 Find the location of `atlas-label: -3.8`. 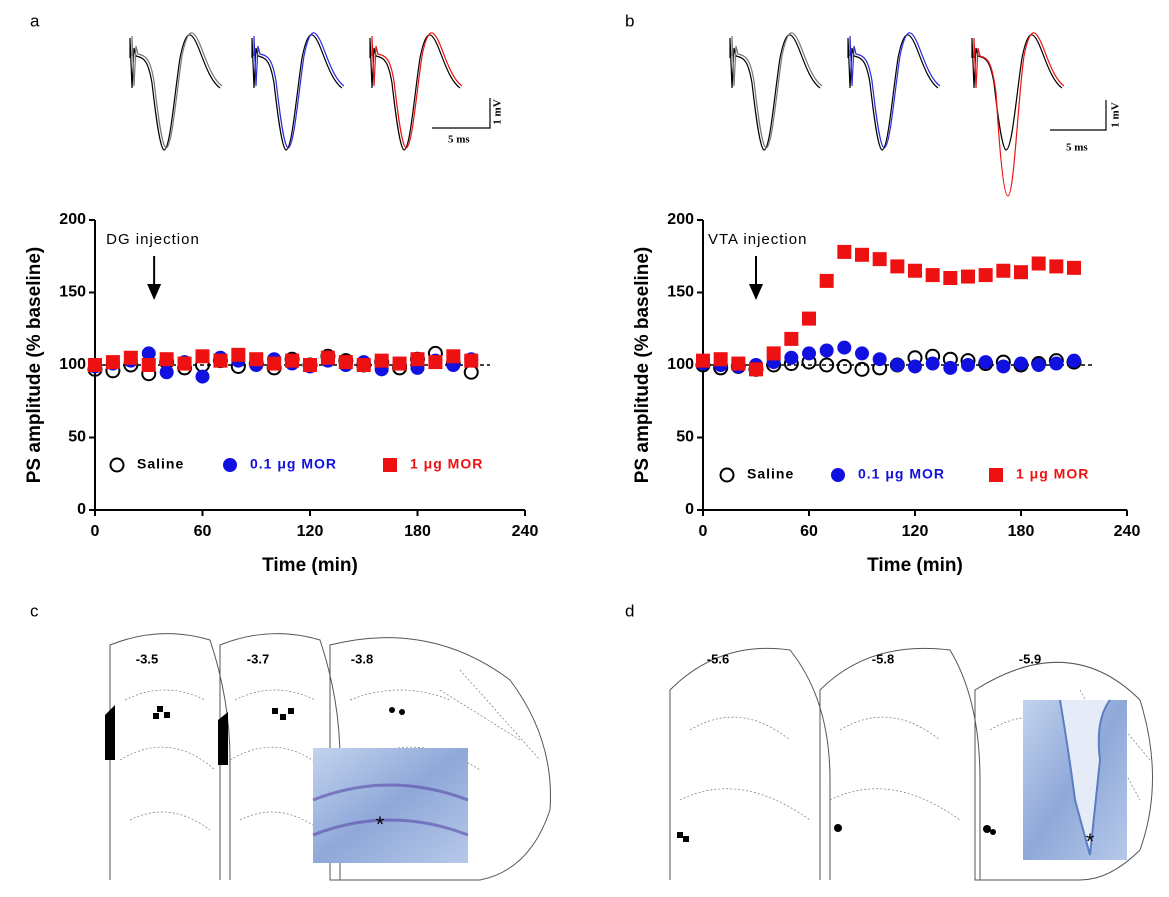

atlas-label: -3.8 is located at coordinates (362, 658).